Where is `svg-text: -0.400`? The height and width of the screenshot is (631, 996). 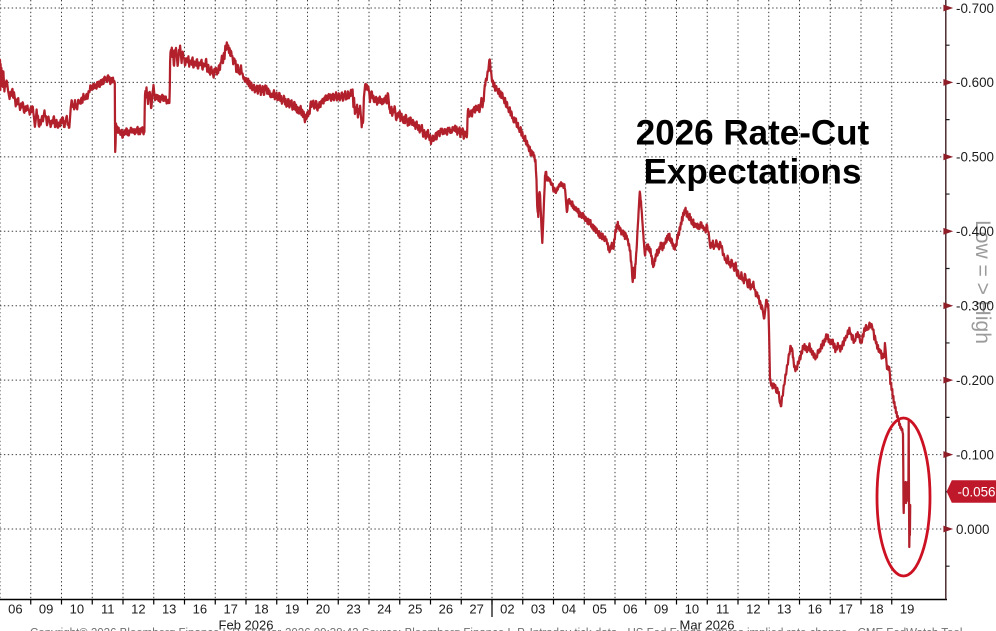
svg-text: -0.400 is located at coordinates (975, 231).